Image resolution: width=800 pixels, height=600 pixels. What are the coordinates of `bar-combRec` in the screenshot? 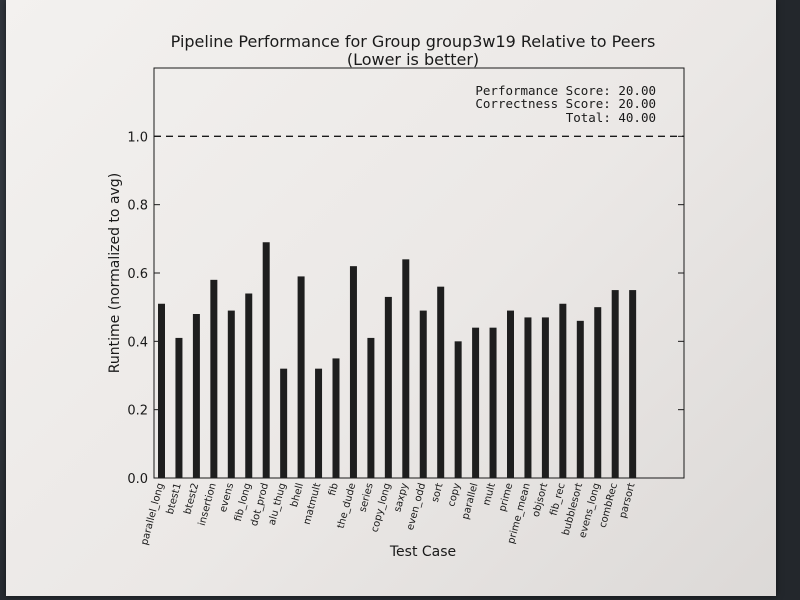 It's located at (615, 384).